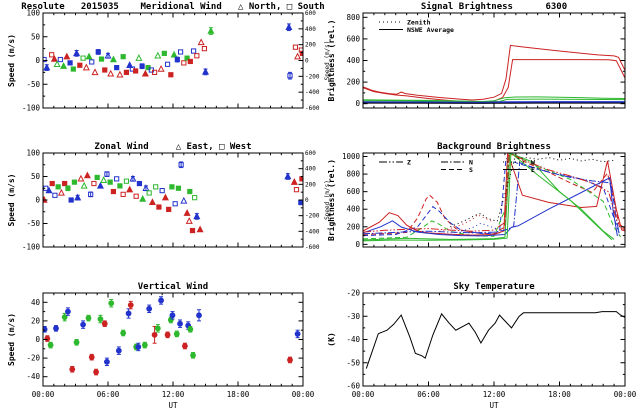  Describe the element at coordinates (307, 61) in the screenshot. I see `y2-tick-label: 0` at that location.